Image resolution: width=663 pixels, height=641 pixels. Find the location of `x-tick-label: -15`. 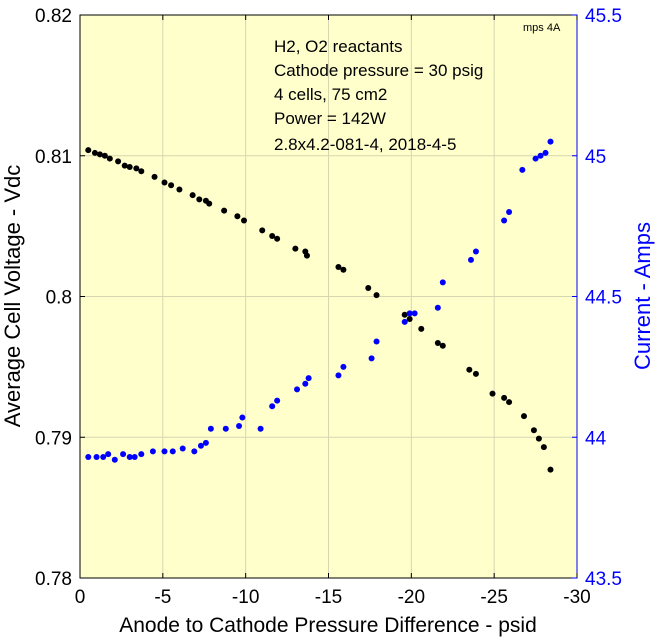

x-tick-label: -15 is located at coordinates (328, 597).